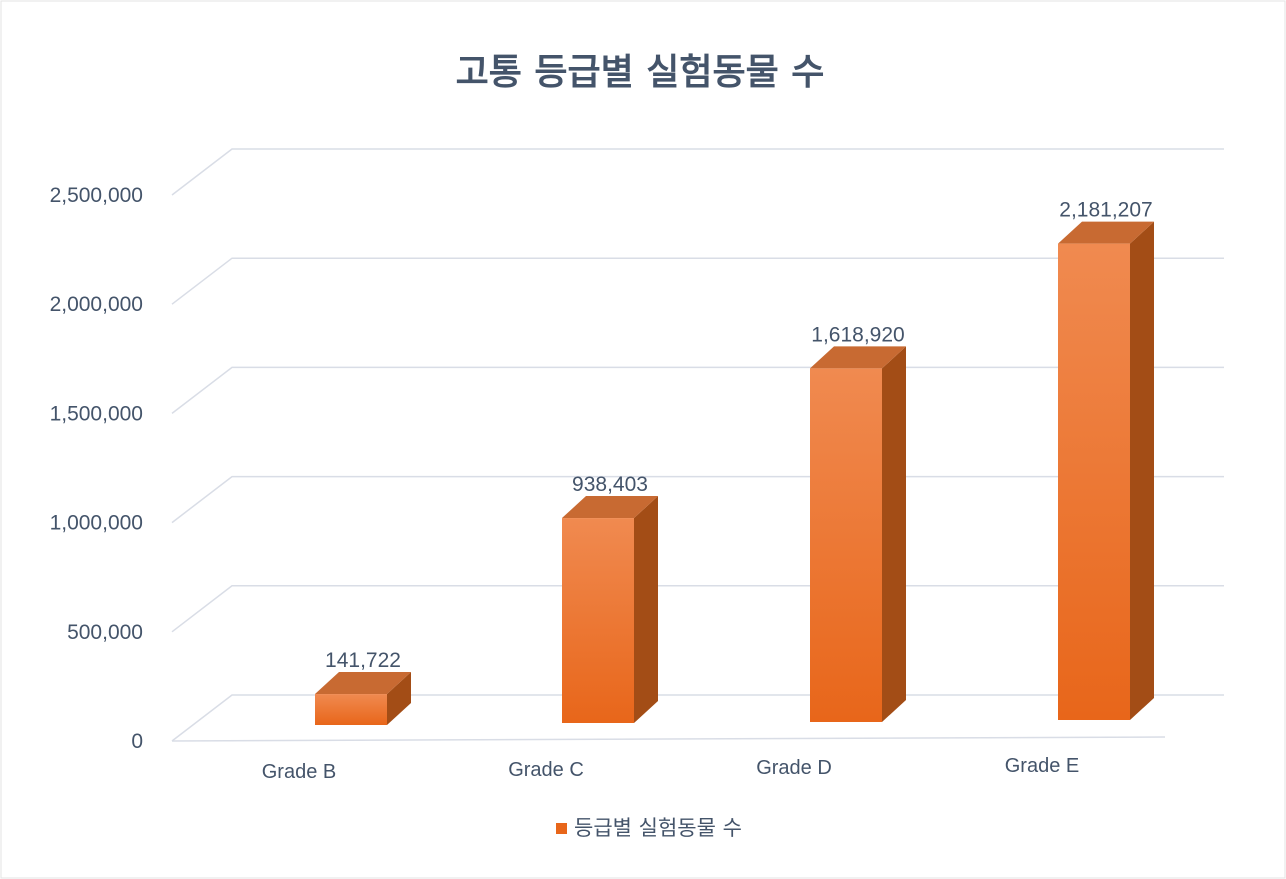  What do you see at coordinates (670, 769) in the screenshot?
I see `x-axis-categories: Grade B Grade C Grade D Grade E` at bounding box center [670, 769].